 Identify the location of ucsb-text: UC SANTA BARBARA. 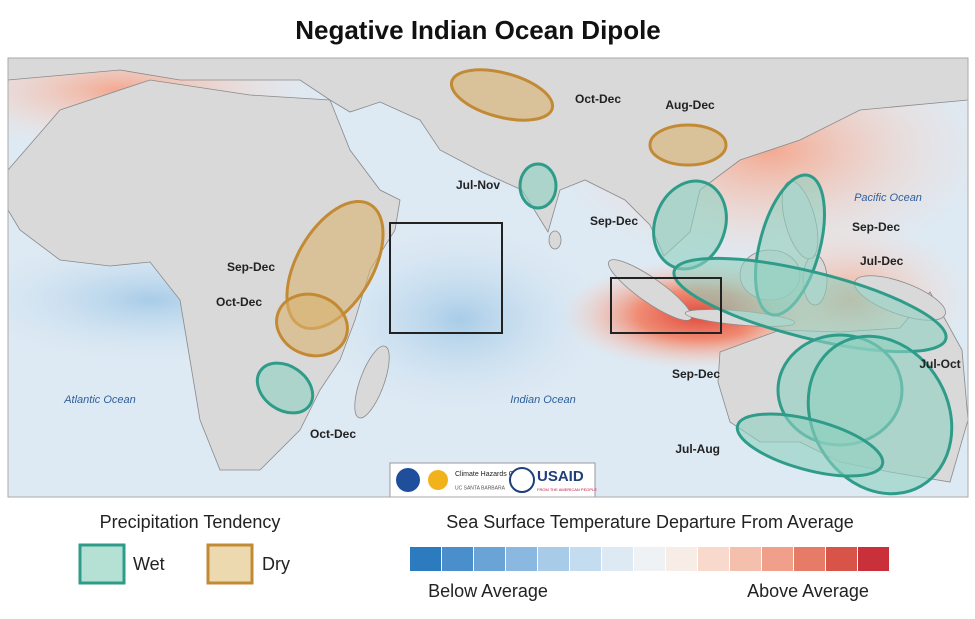
(480, 488).